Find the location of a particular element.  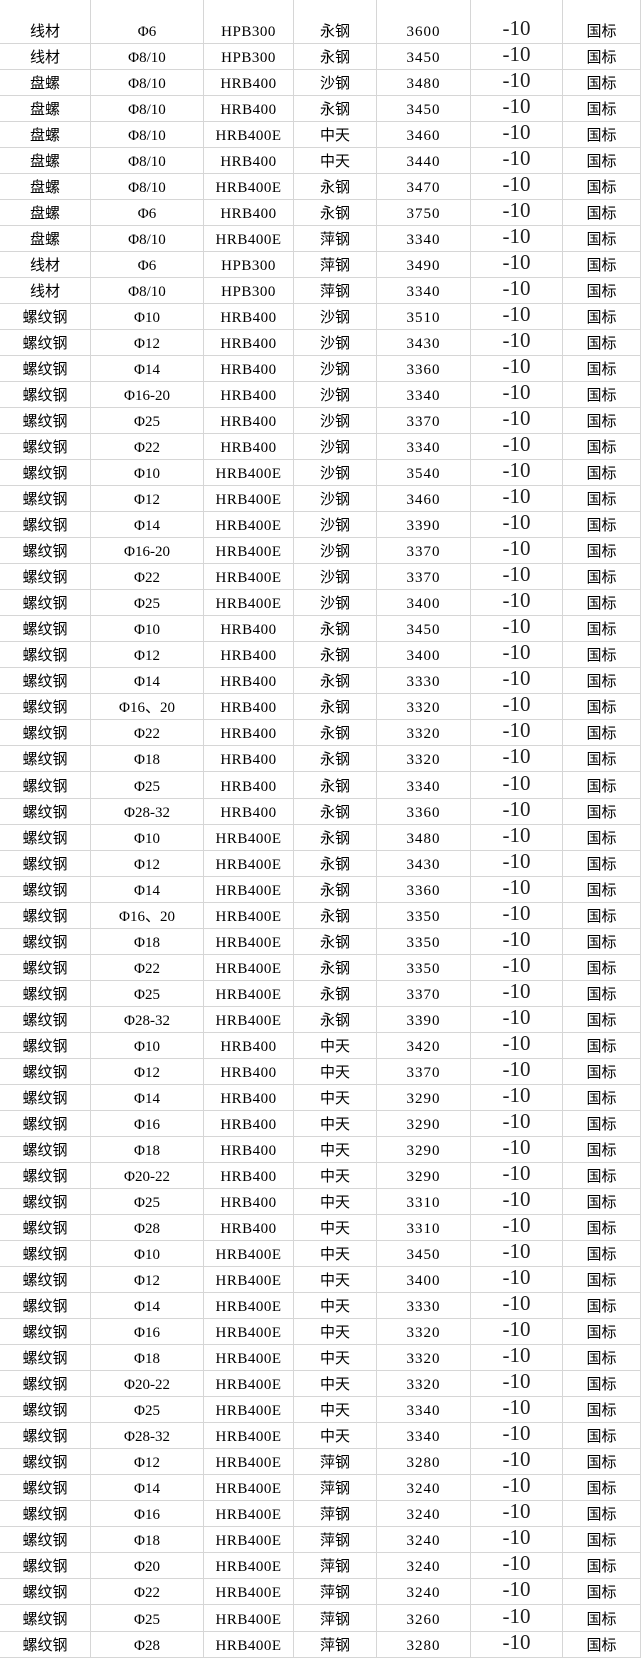

price-cell: 3390 is located at coordinates (424, 525).